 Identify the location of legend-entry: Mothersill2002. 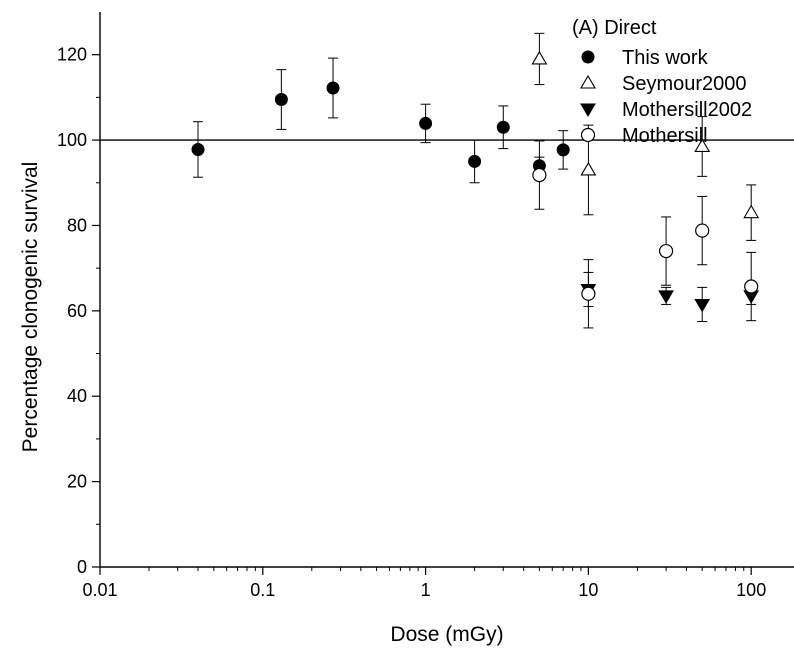
(687, 110).